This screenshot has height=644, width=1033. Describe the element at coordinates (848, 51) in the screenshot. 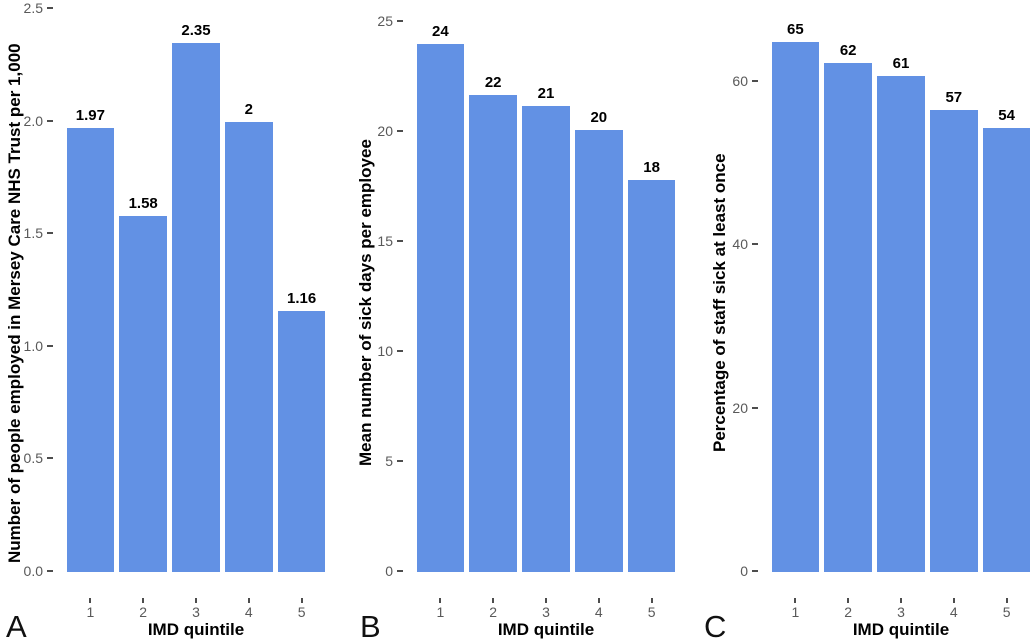

I see `bar-value-label: 62` at that location.